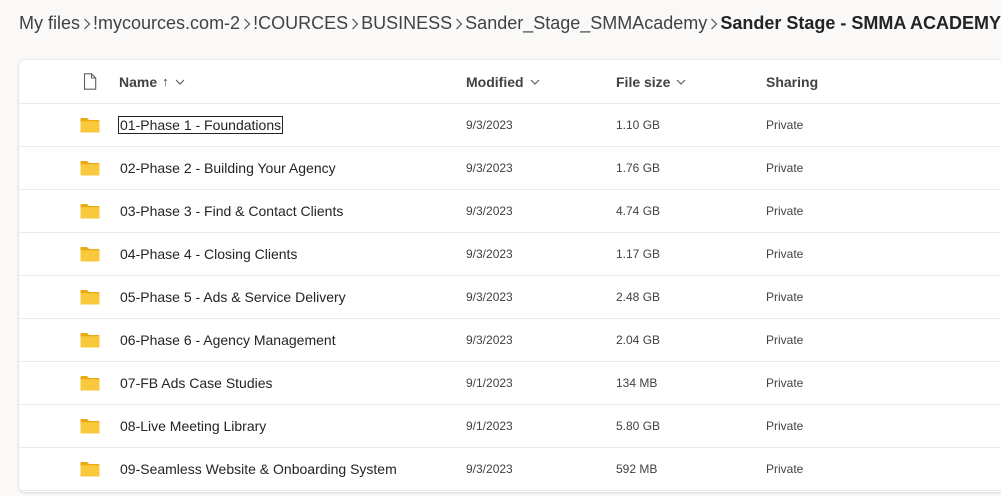 This screenshot has height=496, width=1001. Describe the element at coordinates (637, 469) in the screenshot. I see `file-size: 592 MB` at that location.